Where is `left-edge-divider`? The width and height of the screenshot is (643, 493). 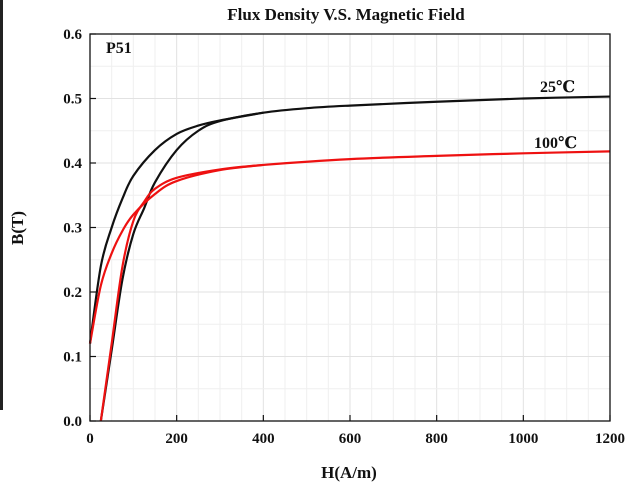
left-edge-divider is located at coordinates (1, 205).